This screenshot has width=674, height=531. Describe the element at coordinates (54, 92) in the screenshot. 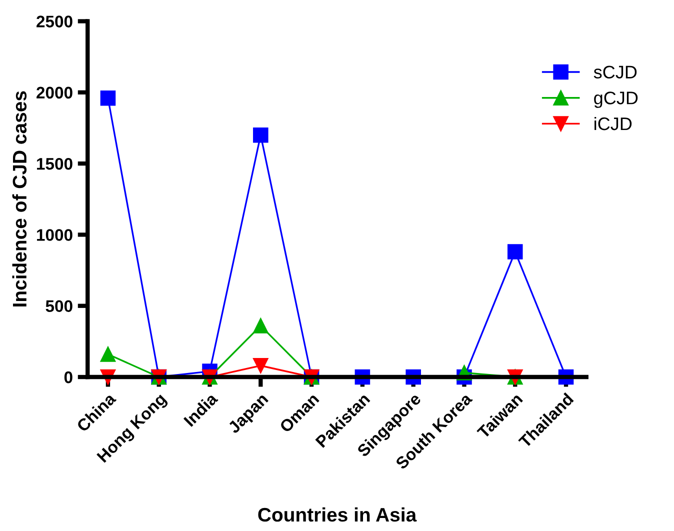

I see `y-tick-label: 2000` at that location.